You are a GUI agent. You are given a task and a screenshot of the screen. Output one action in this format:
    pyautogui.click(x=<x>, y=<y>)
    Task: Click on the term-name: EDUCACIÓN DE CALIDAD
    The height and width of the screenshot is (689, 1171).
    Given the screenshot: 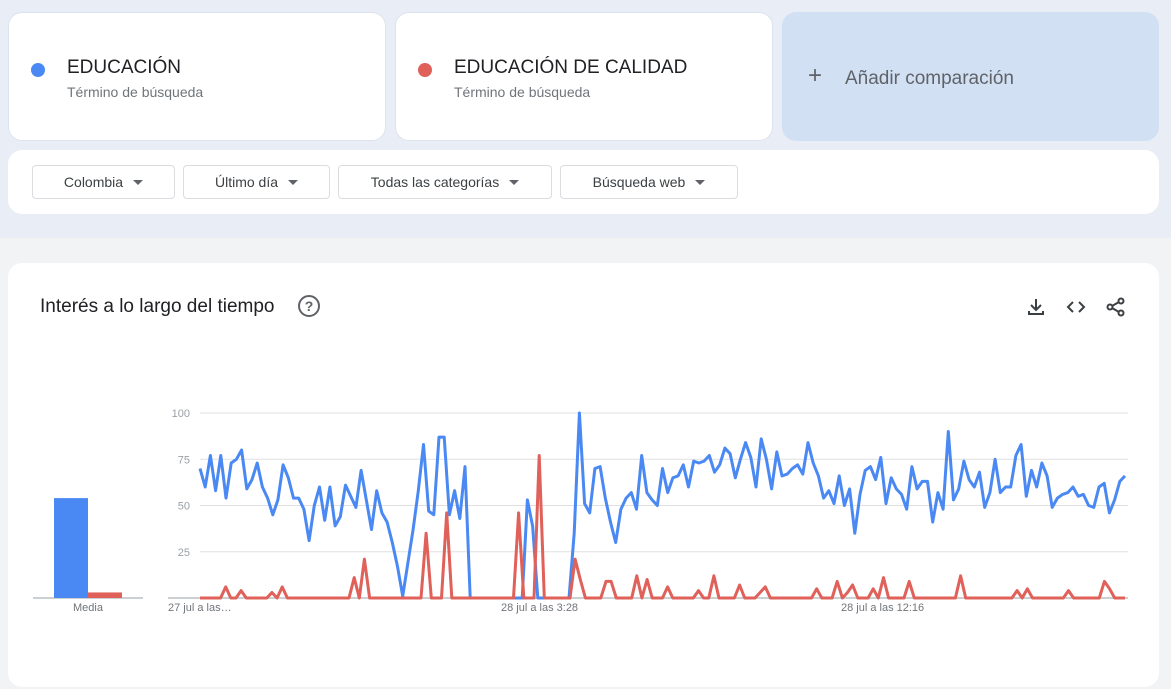 What is the action you would take?
    pyautogui.click(x=571, y=67)
    